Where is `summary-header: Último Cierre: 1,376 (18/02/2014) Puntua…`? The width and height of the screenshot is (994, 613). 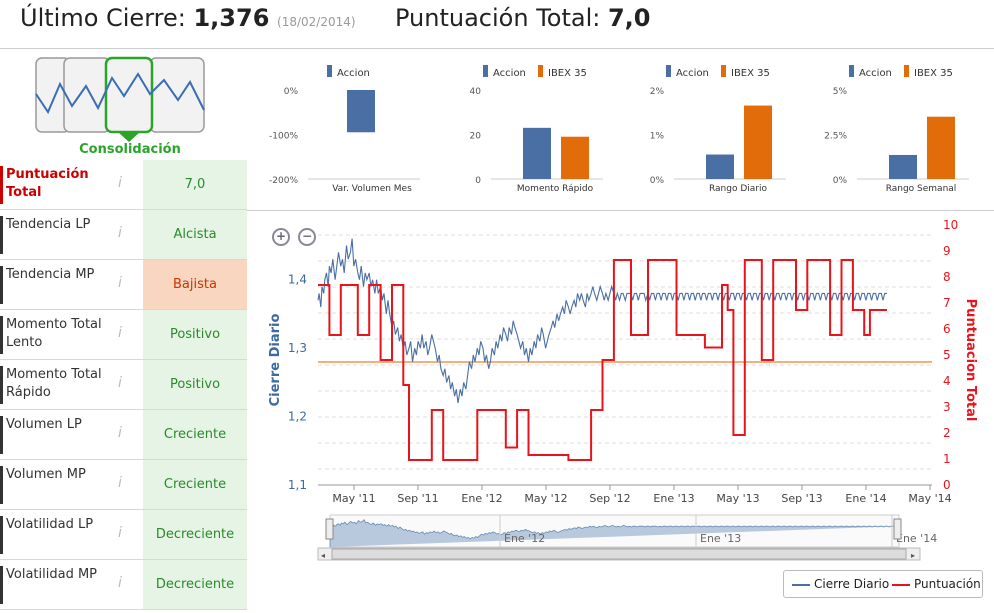
summary-header: Último Cierre: 1,376 (18/02/2014) Puntua… is located at coordinates (497, 24).